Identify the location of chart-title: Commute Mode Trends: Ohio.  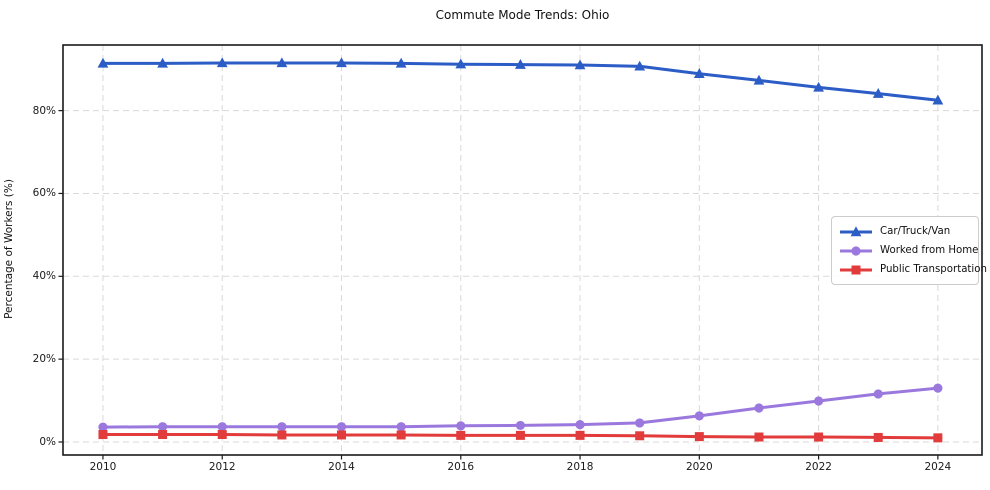
(522, 15).